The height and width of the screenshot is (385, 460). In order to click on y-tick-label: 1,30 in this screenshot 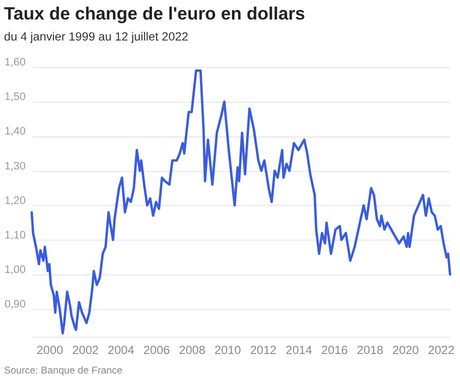, I will do `click(15, 166)`.